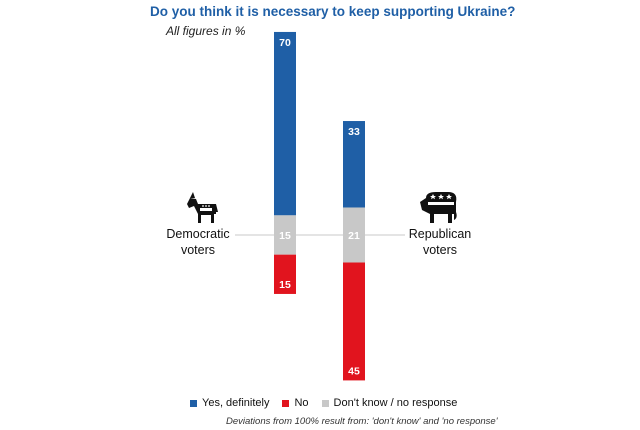  I want to click on legend-item-no: No, so click(295, 403).